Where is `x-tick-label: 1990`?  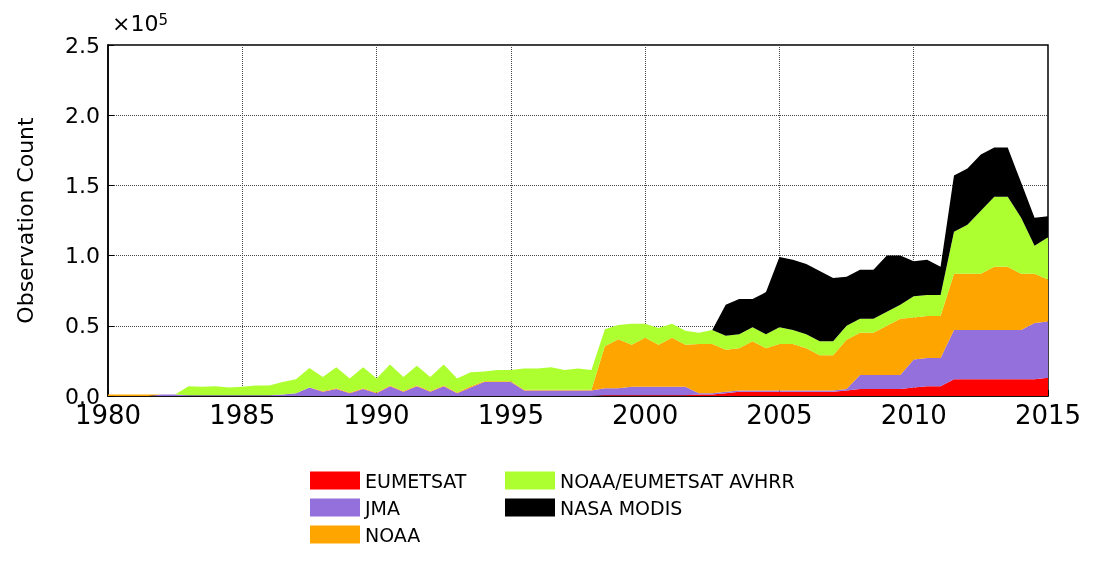
x-tick-label: 1990 is located at coordinates (376, 415).